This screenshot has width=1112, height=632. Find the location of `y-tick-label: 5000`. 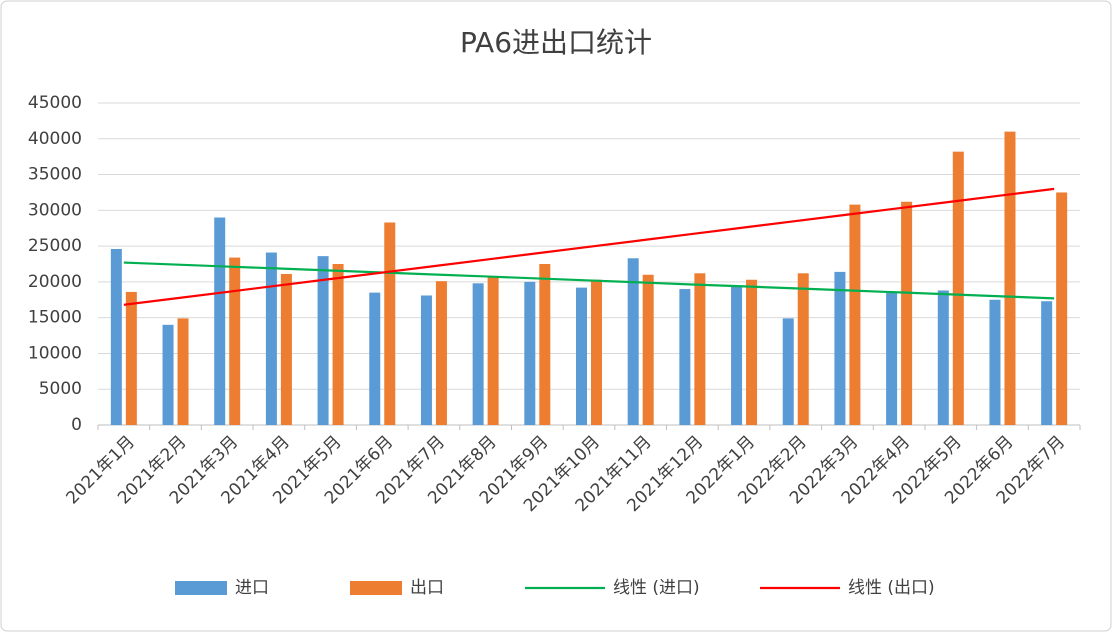

y-tick-label: 5000 is located at coordinates (60, 389).